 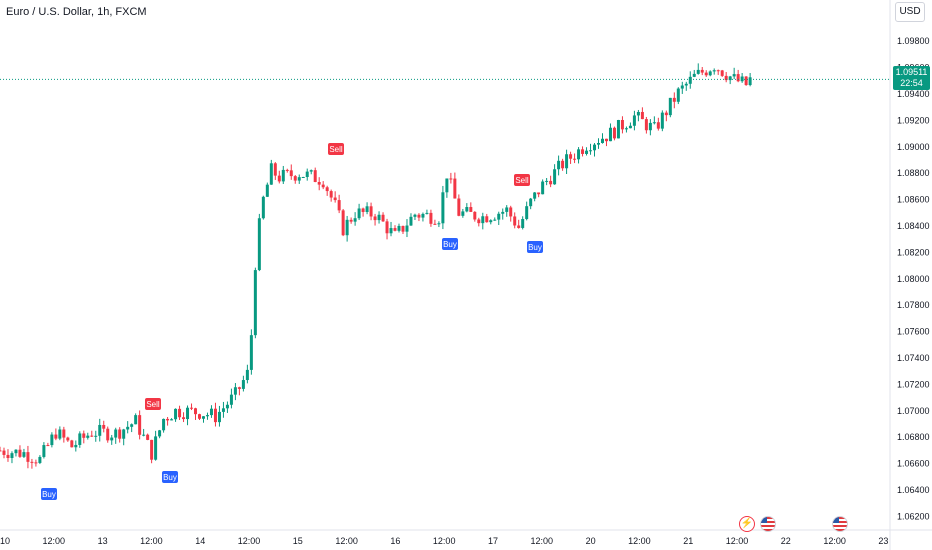 I want to click on currency-button: USD, so click(x=910, y=12).